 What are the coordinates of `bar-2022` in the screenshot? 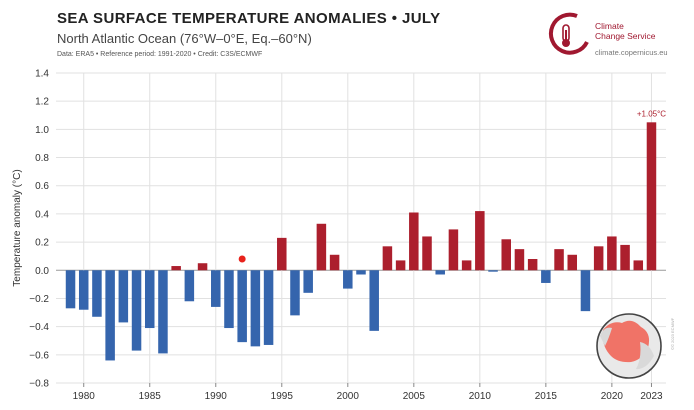 It's located at (638, 265).